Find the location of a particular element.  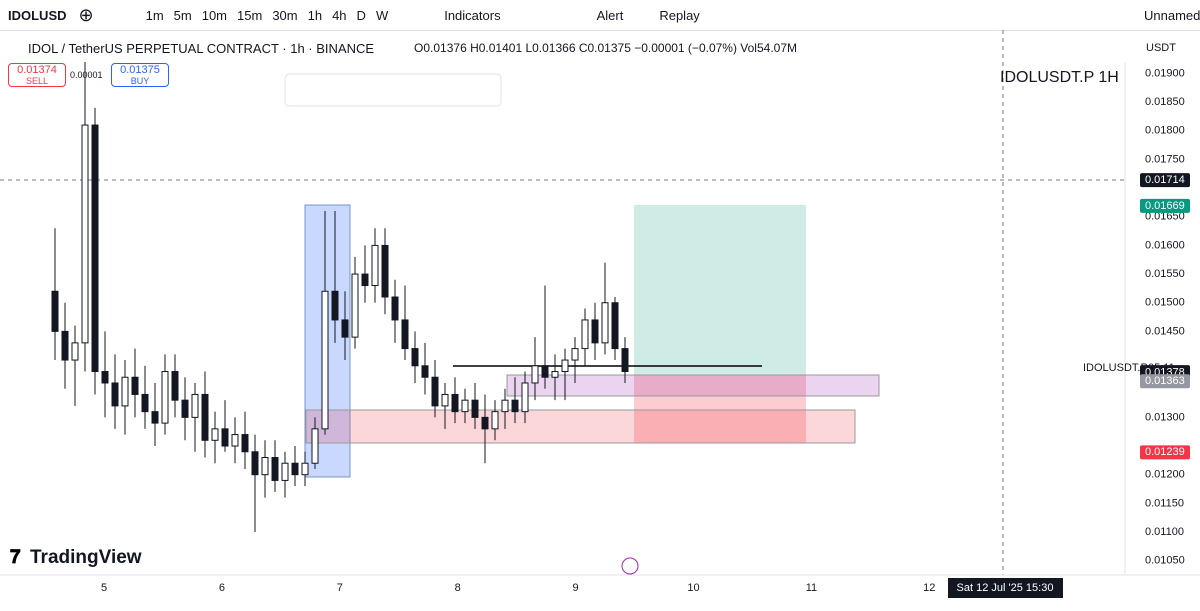

price-badge-label: 0.01669 is located at coordinates (1165, 206).